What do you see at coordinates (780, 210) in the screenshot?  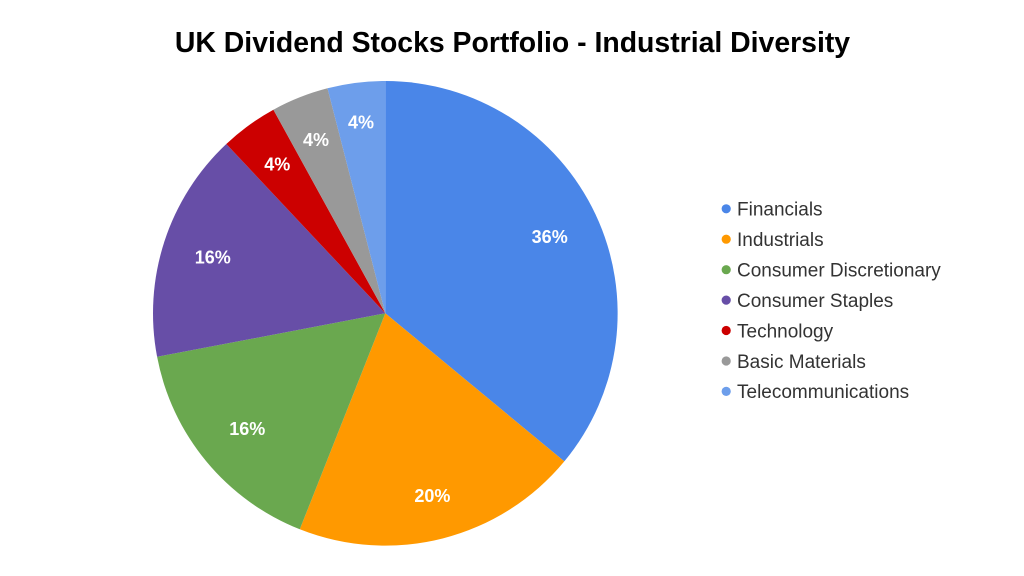 I see `svg-text: Financials` at bounding box center [780, 210].